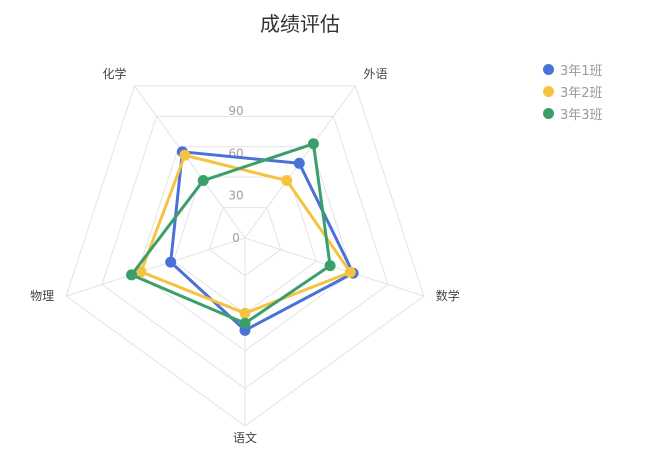 This screenshot has height=460, width=652. Describe the element at coordinates (448, 295) in the screenshot. I see `axis-label: 数学` at that location.